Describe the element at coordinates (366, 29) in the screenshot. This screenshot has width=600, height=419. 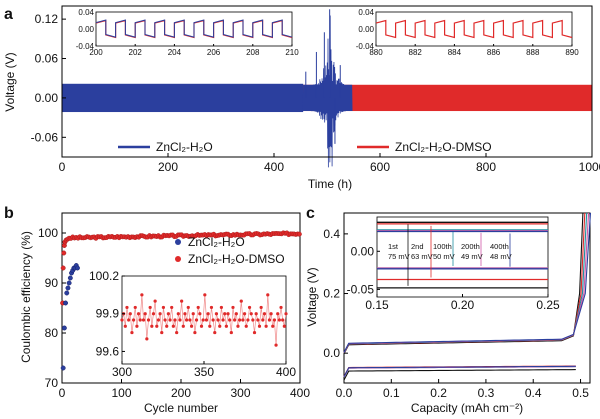
I see `a-inset-ytick-label-1-1: 0.00` at that location.